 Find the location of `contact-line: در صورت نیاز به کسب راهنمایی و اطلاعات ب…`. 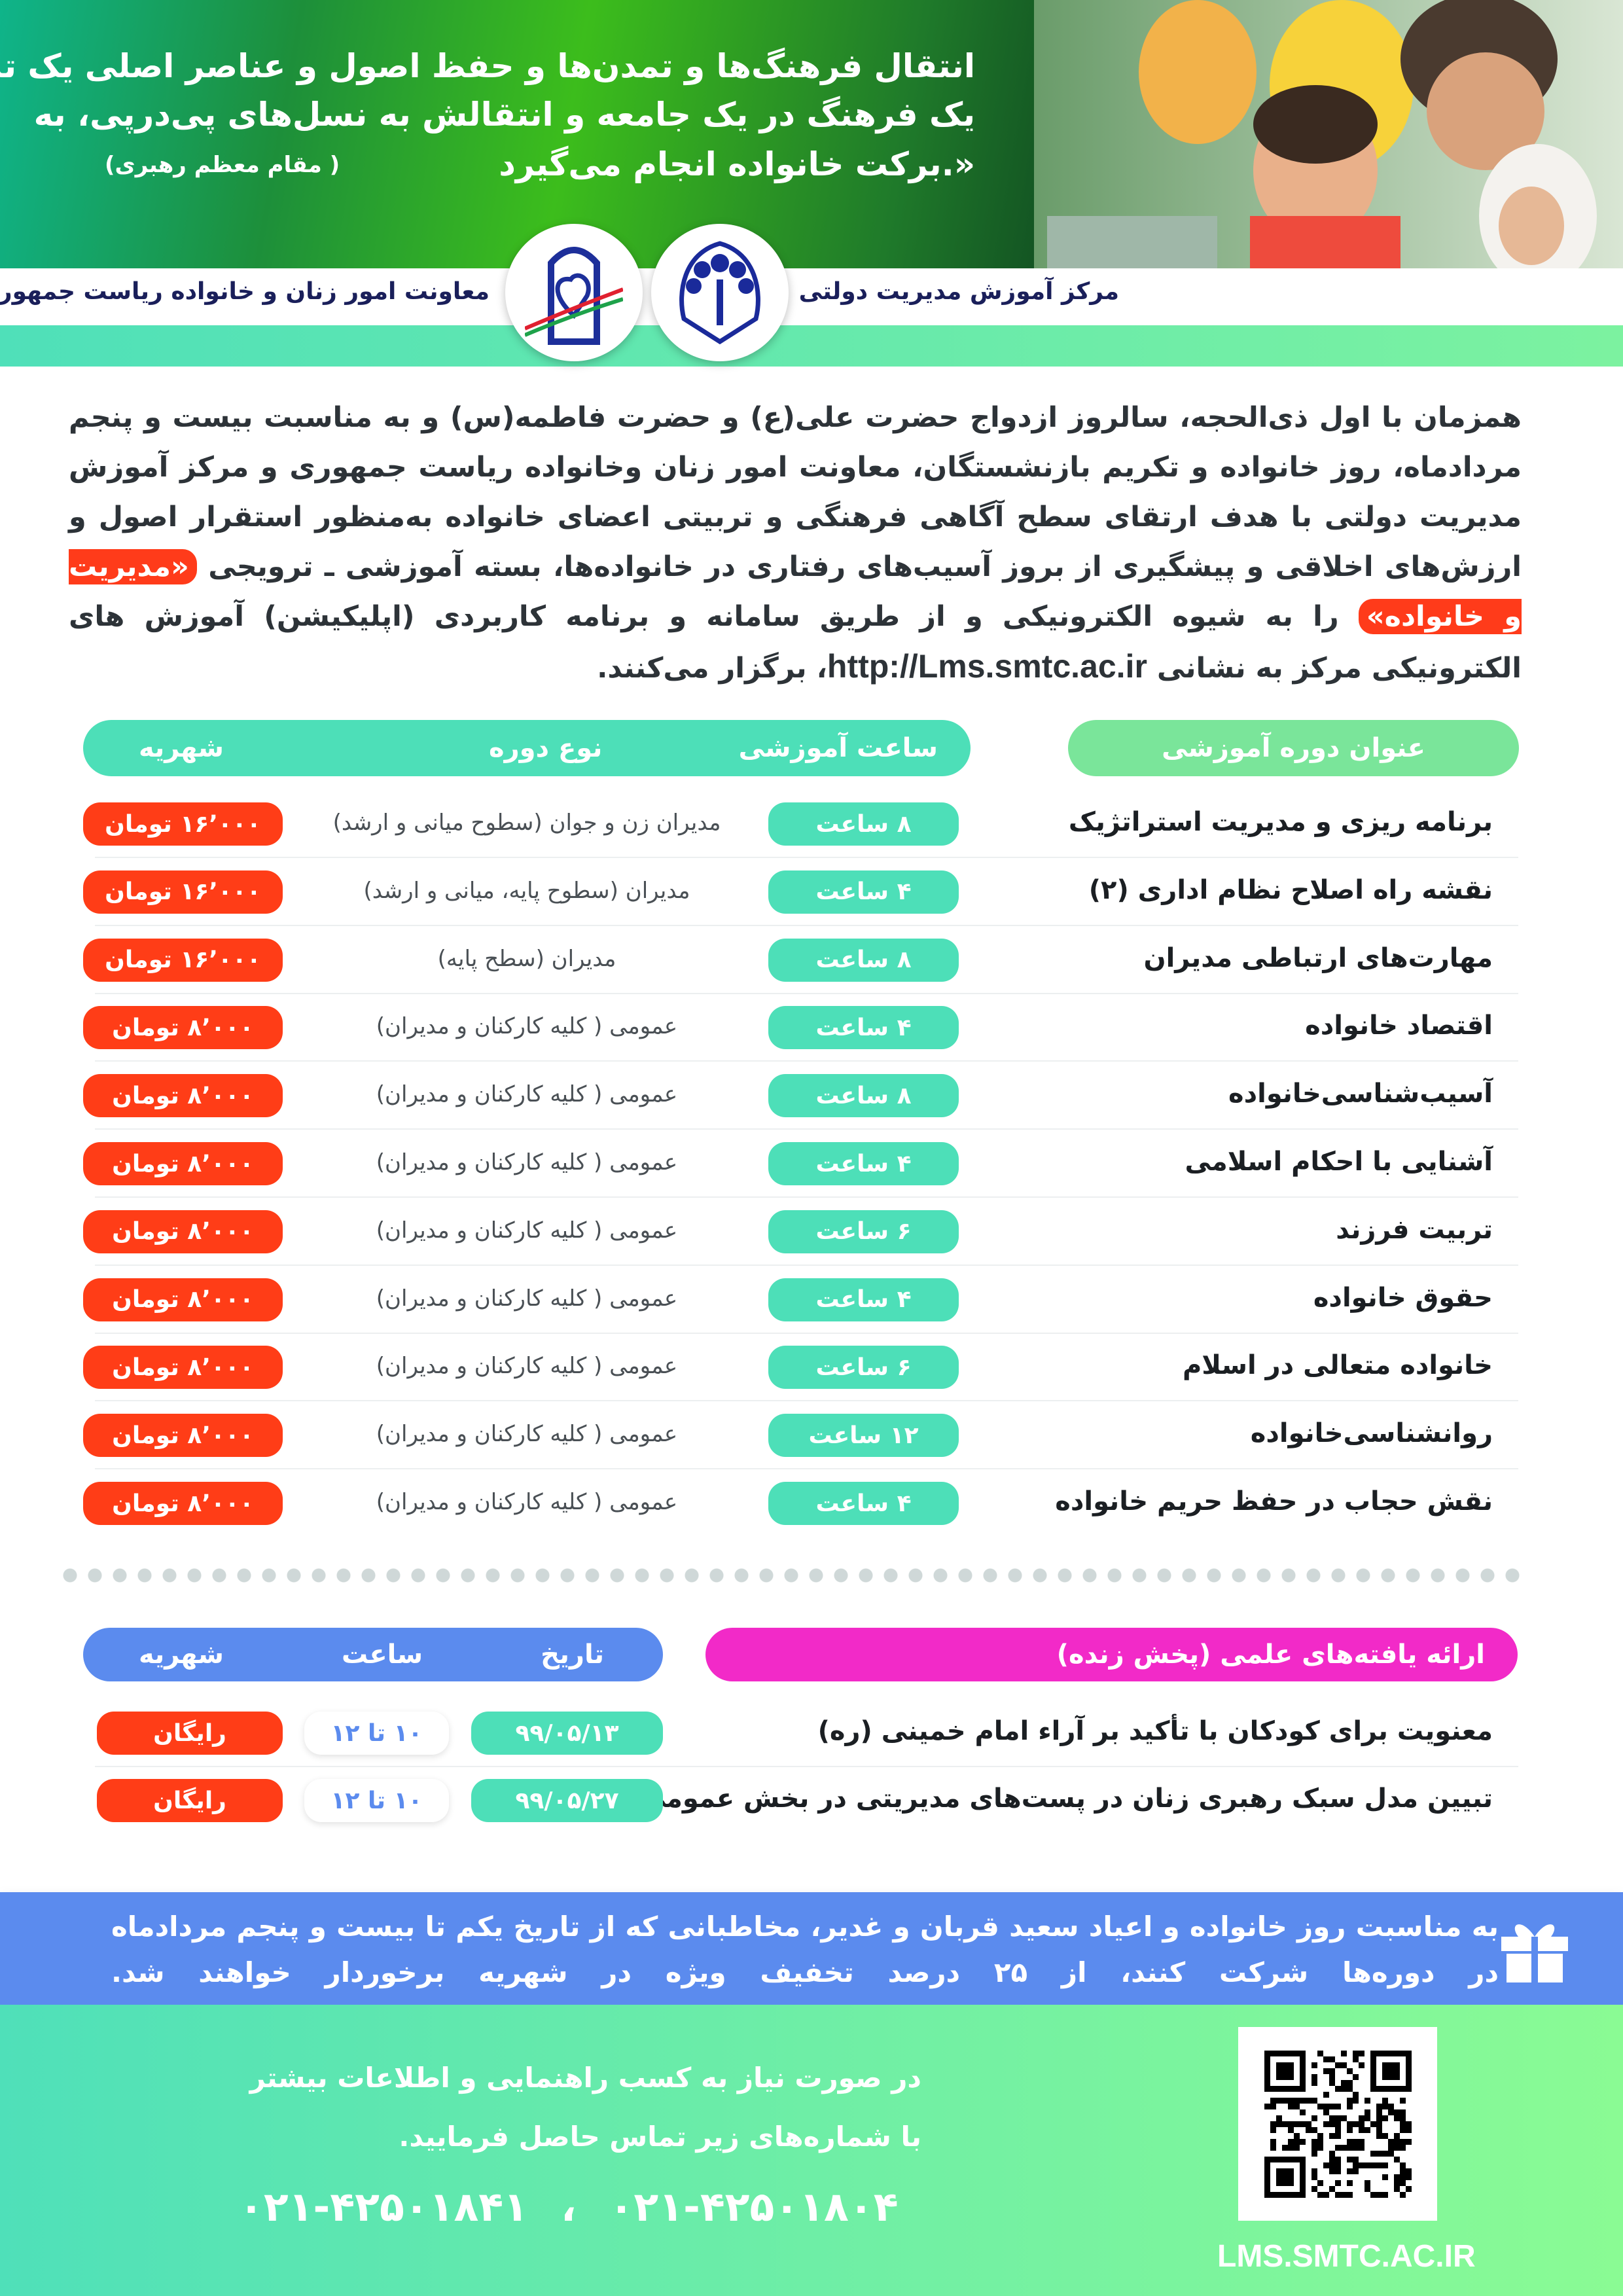

contact-line: در صورت نیاز به کسب راهنمایی و اطلاعات ب… is located at coordinates (585, 2078).